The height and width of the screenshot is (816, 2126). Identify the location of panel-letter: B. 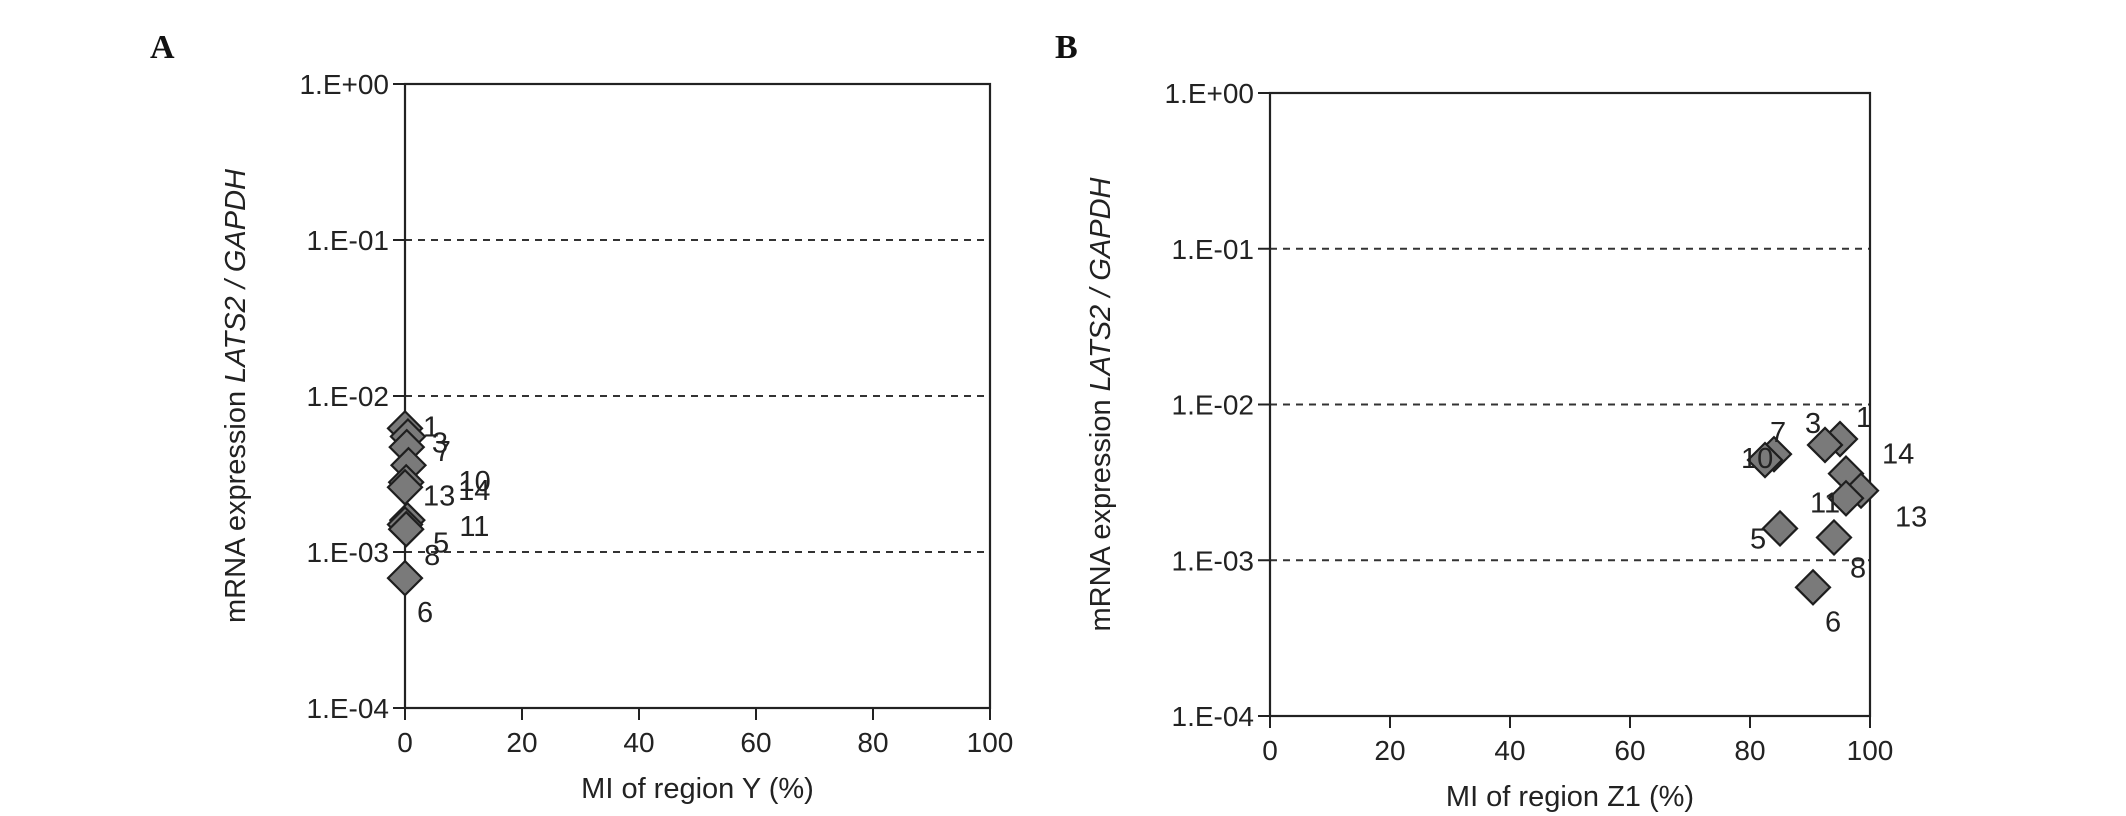
(1066, 47).